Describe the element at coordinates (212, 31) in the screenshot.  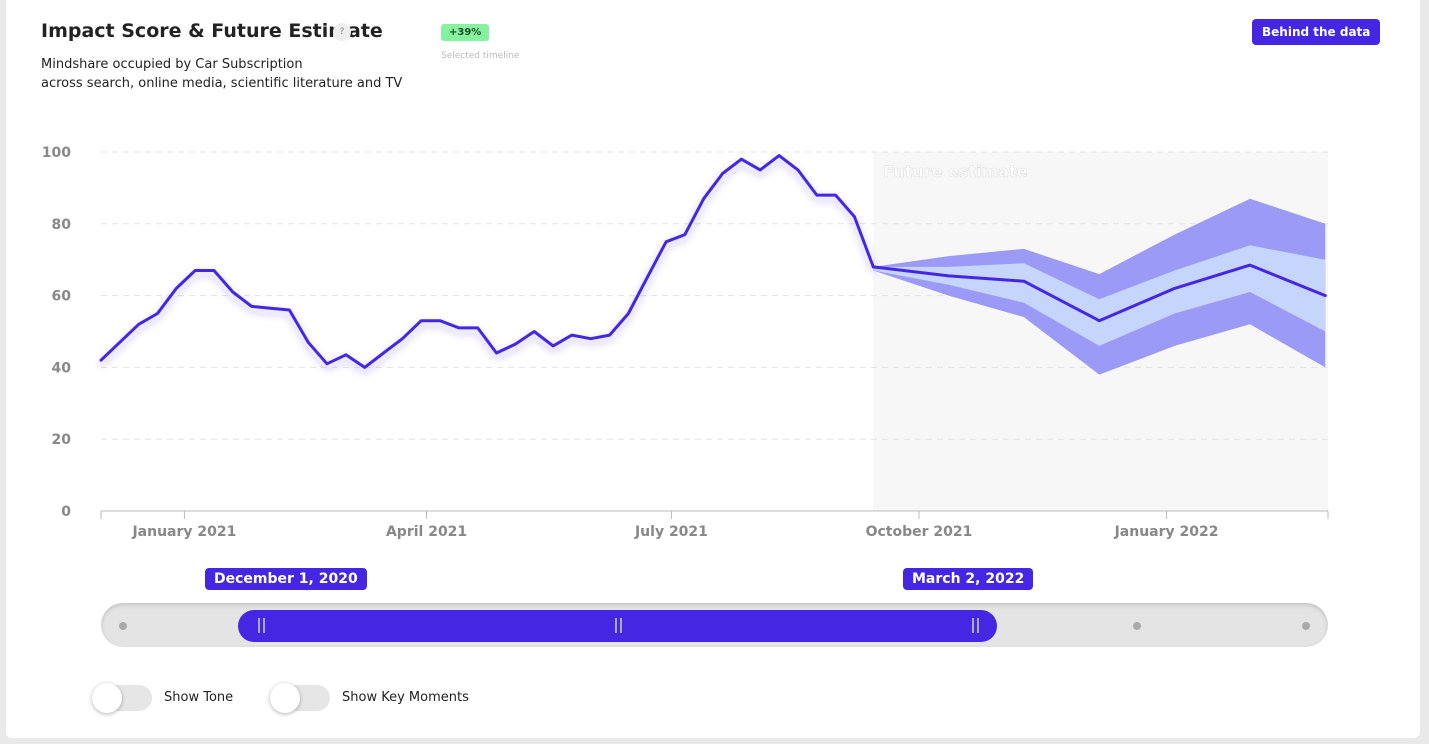
I see `title: Impact Score & Future Estimate` at that location.